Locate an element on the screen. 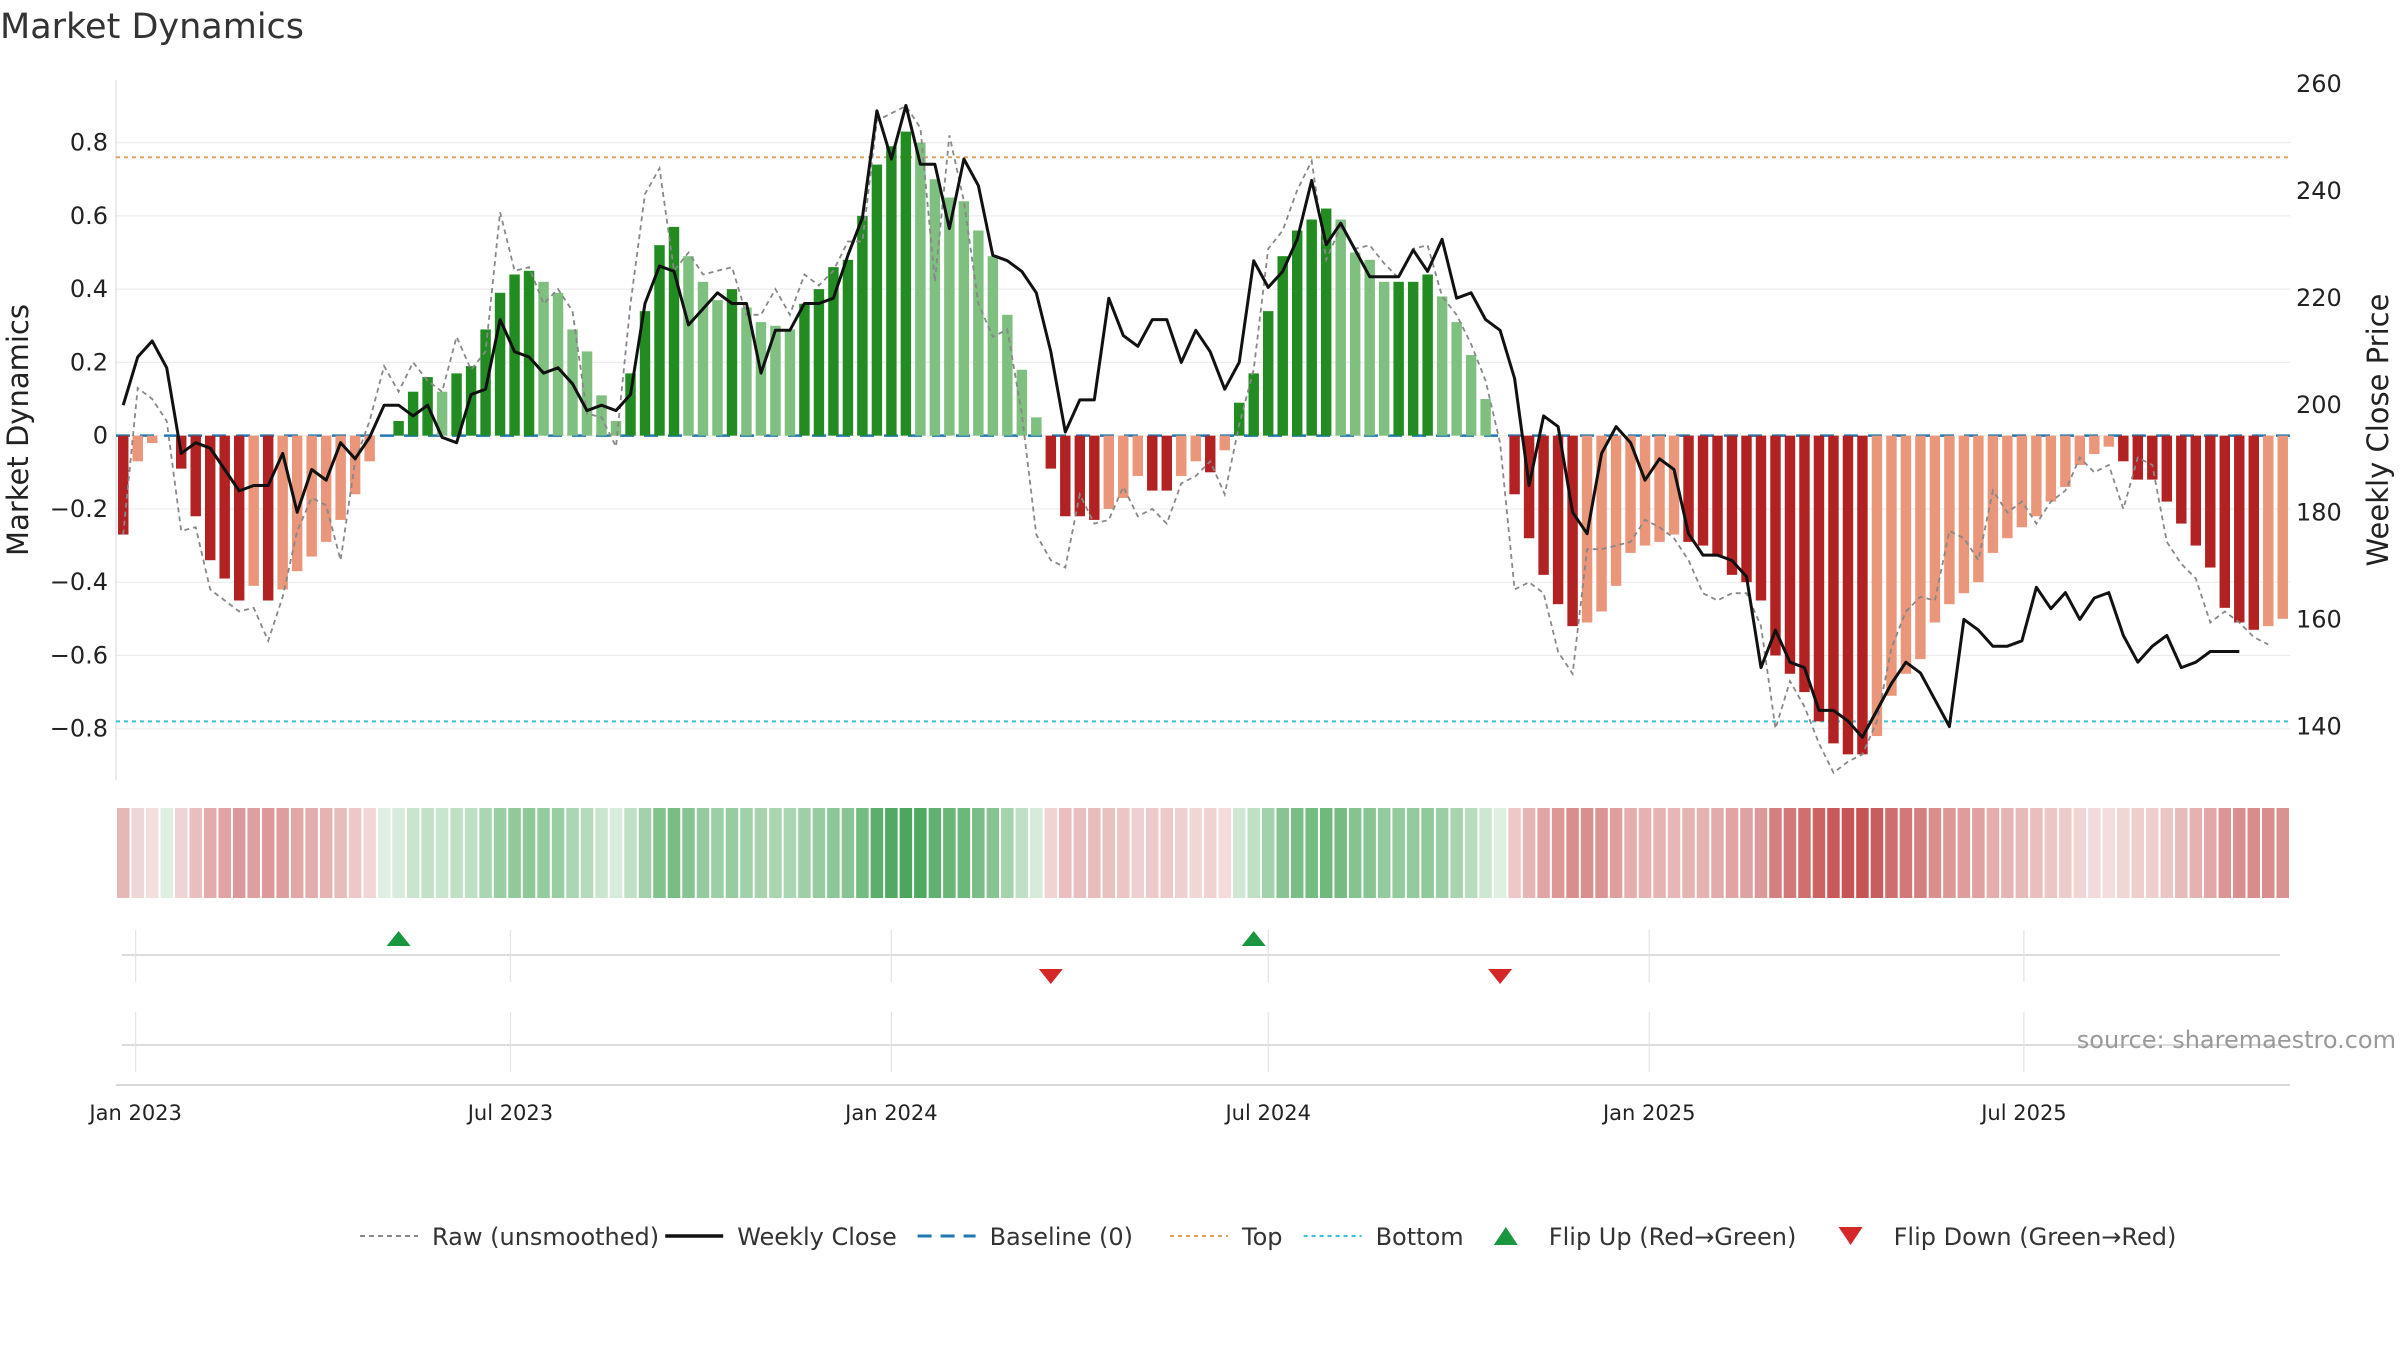  y2-axis-ticks: 260 240 220 200 180 160 140 is located at coordinates (2319, 405).